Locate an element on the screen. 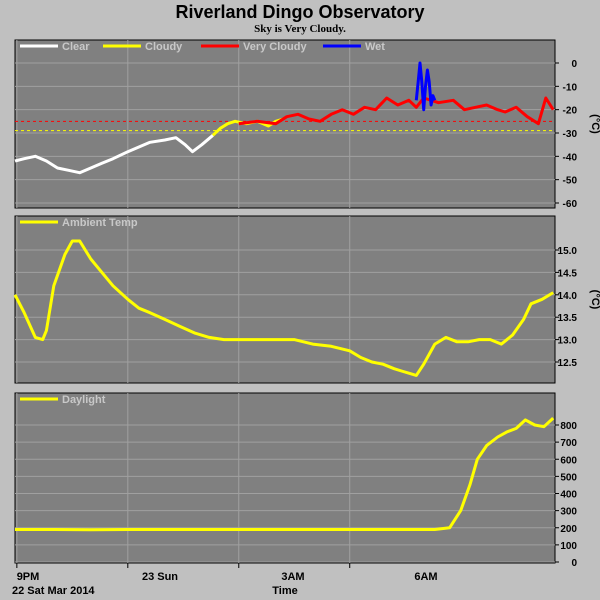 The width and height of the screenshot is (600, 600). y-tick-label: -40 is located at coordinates (570, 157).